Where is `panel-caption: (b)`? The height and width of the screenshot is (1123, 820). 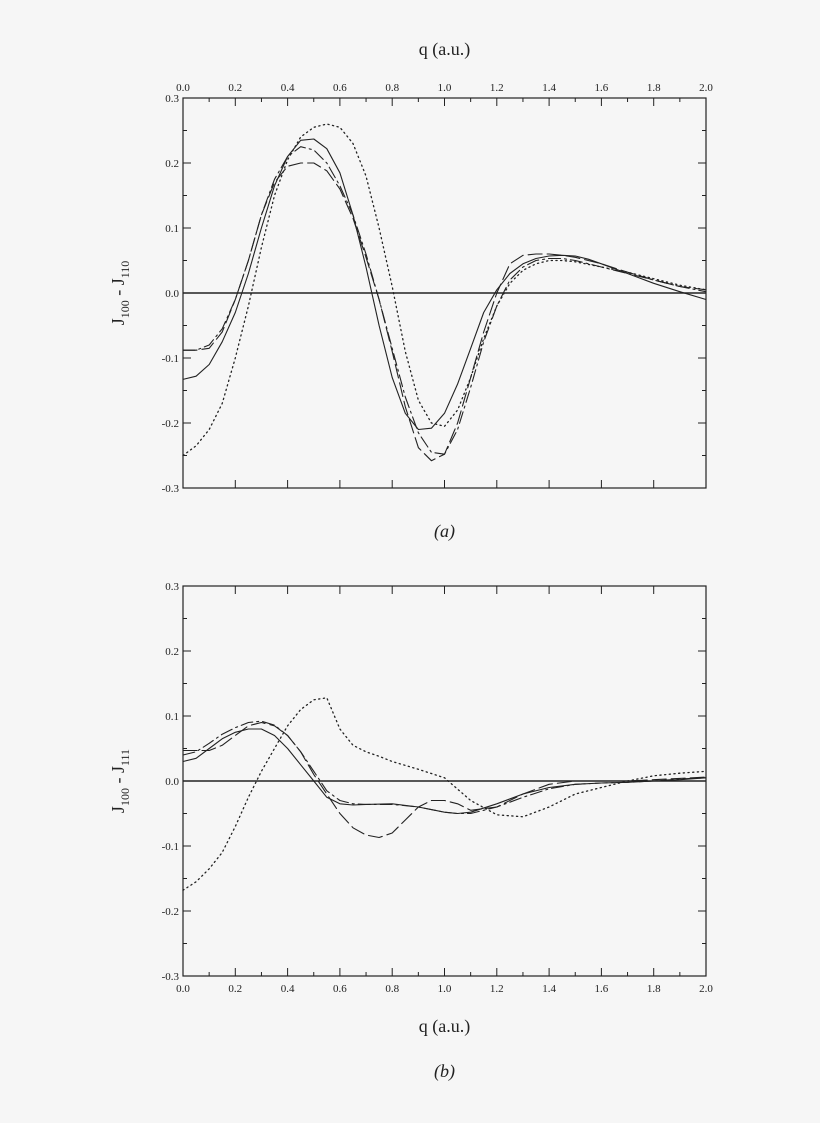
panel-caption: (b) is located at coordinates (444, 1071).